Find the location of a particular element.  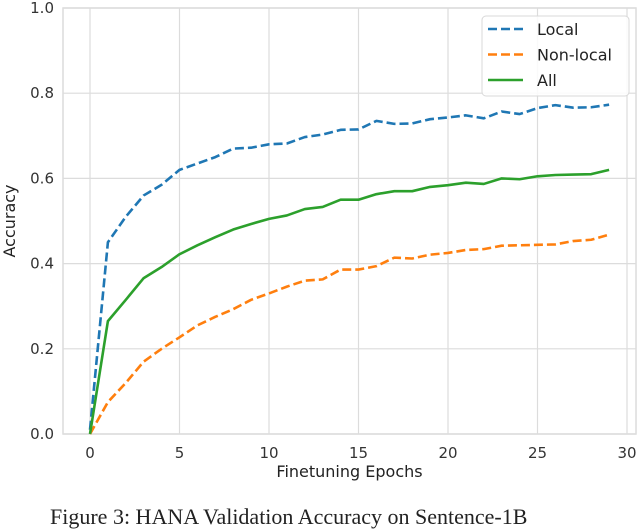

x-tick-label: 30 is located at coordinates (626, 453).